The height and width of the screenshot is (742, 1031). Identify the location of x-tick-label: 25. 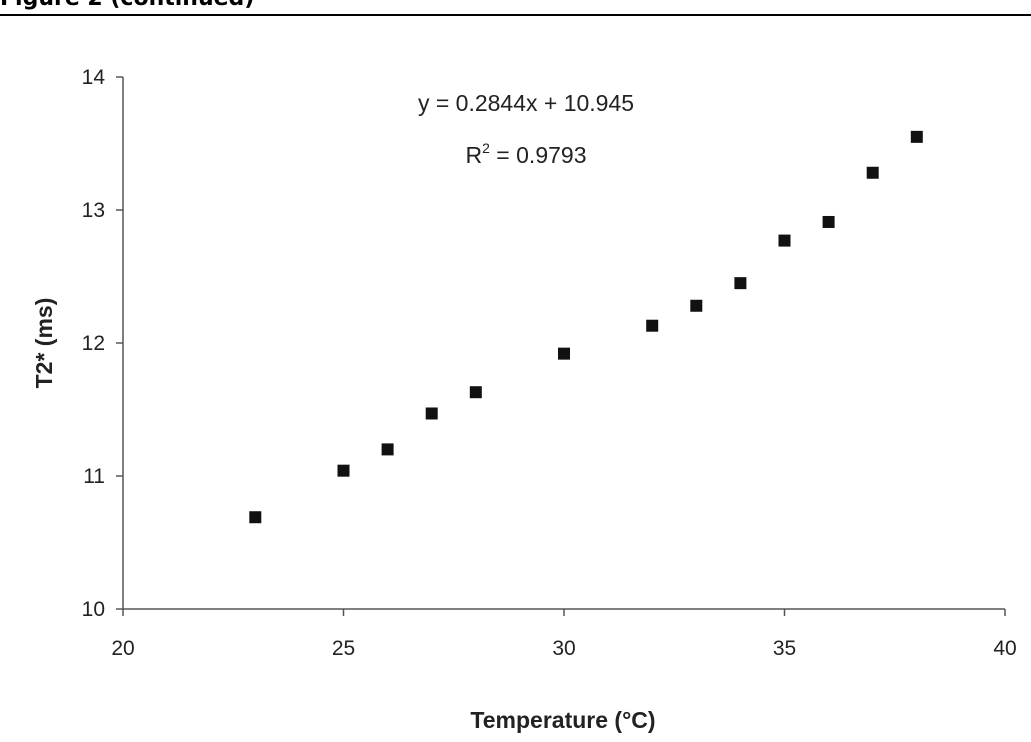
(343, 648).